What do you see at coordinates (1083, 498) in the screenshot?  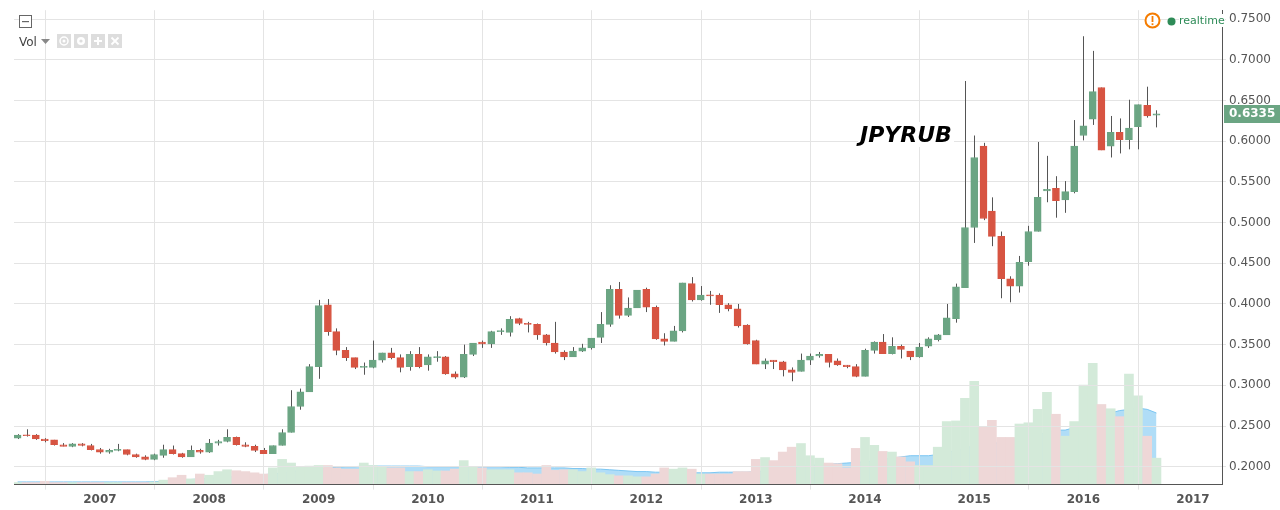 I see `x-tick-label: 2016` at bounding box center [1083, 498].